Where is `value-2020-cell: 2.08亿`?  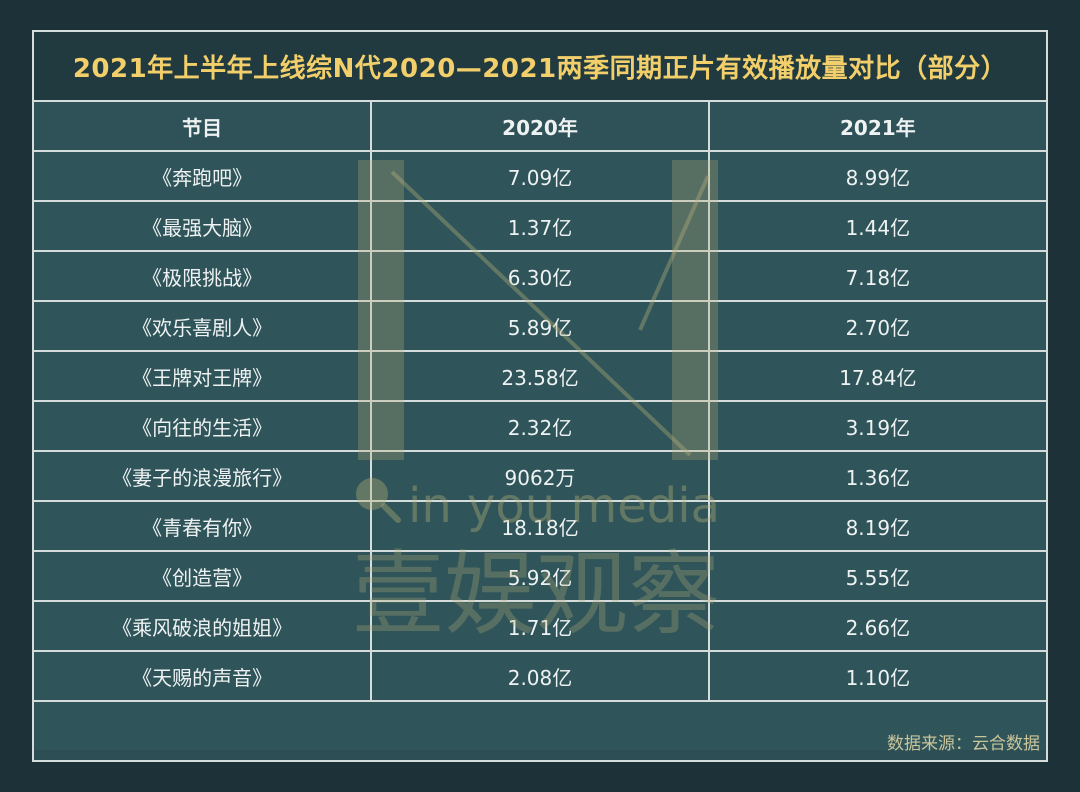 value-2020-cell: 2.08亿 is located at coordinates (540, 676).